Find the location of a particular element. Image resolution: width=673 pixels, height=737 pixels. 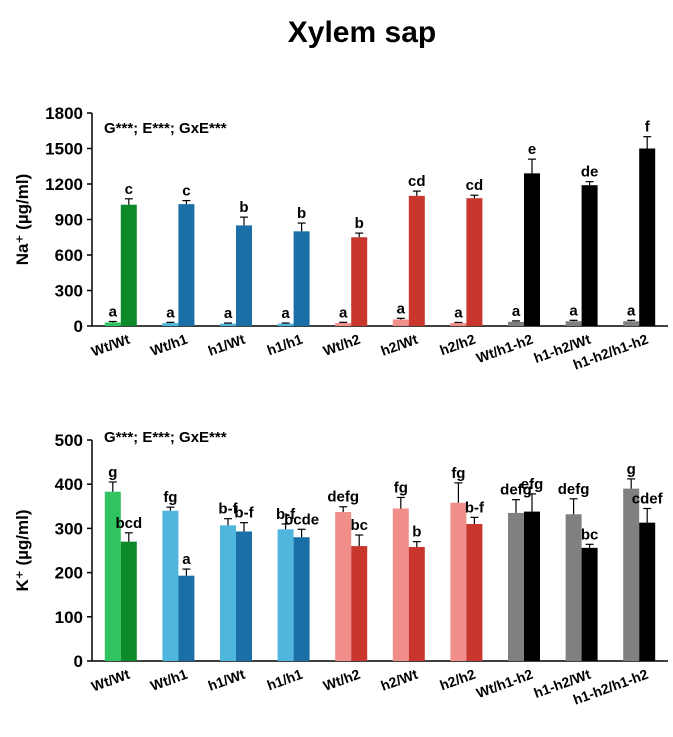

y-axis-label: Na⁺ (µg/ml) is located at coordinates (22, 220).